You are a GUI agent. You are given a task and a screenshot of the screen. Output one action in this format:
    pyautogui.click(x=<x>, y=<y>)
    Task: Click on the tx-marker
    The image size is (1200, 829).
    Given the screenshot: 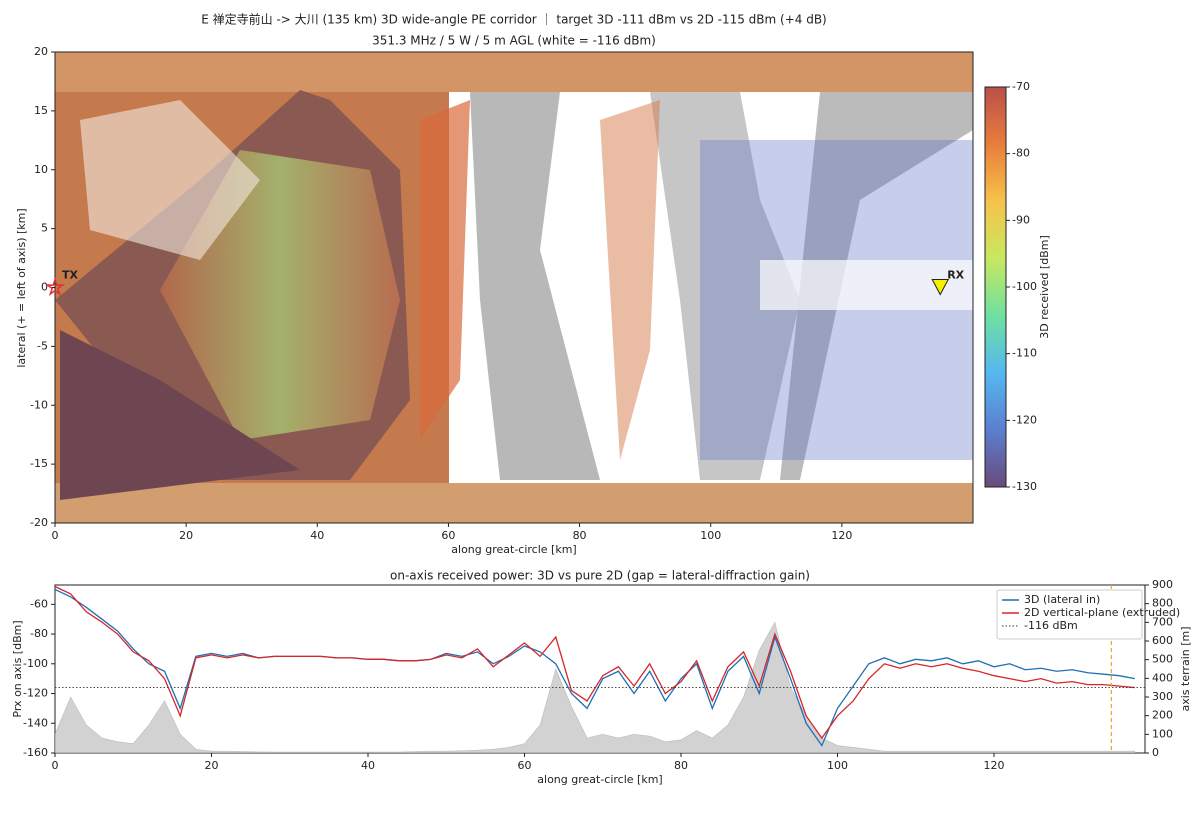 What is the action you would take?
    pyautogui.click(x=55, y=286)
    